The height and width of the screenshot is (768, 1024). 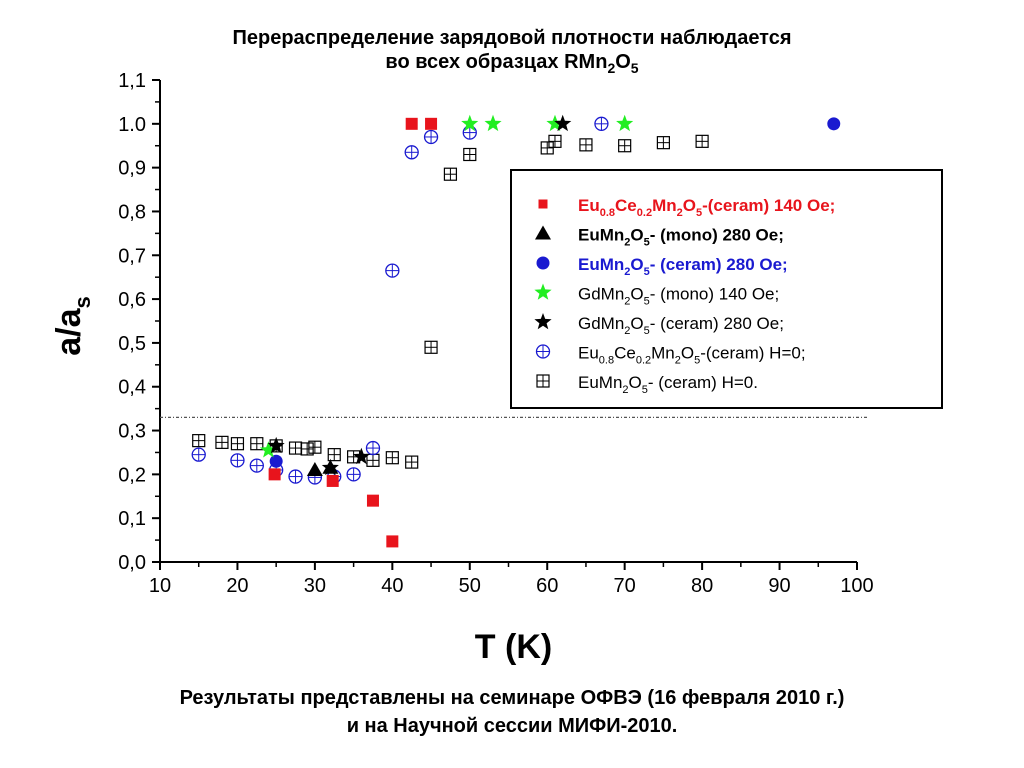 What do you see at coordinates (768, 205) in the screenshot?
I see `legend-label-part: -(ceram) 140 Oe;` at bounding box center [768, 205].